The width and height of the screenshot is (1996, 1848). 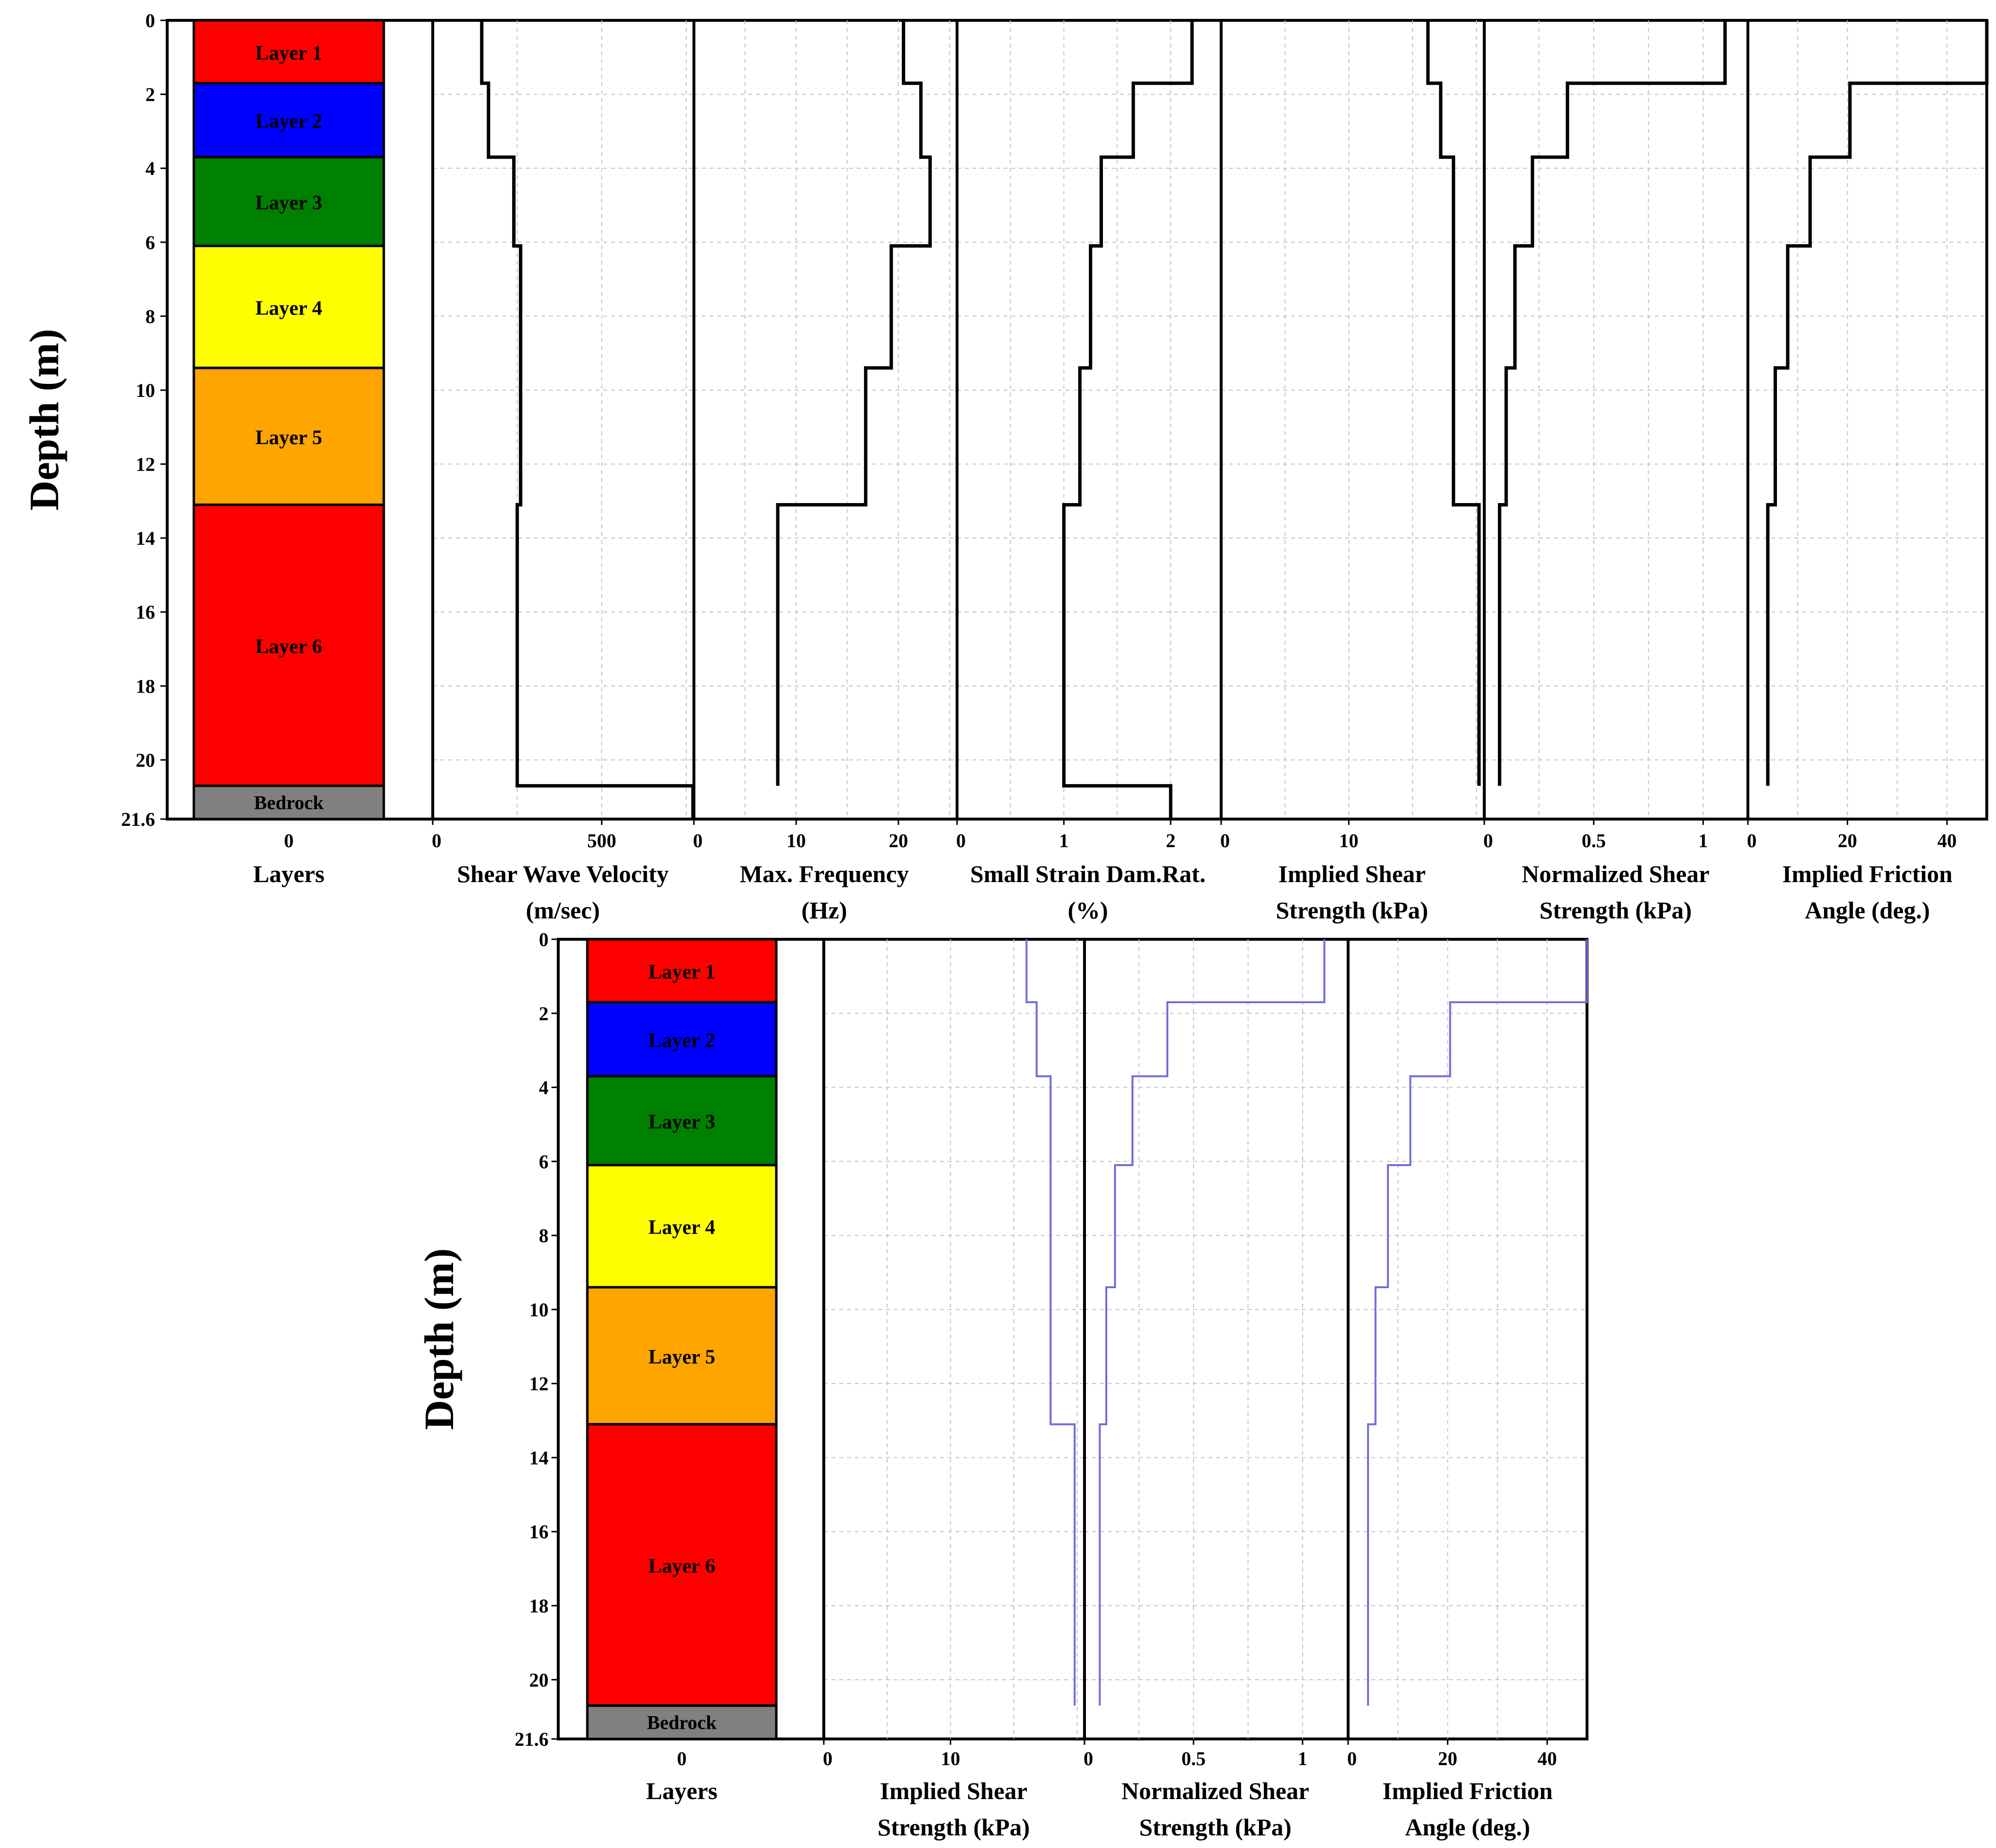 I want to click on y-axis-label: Depth (m), so click(x=439, y=1339).